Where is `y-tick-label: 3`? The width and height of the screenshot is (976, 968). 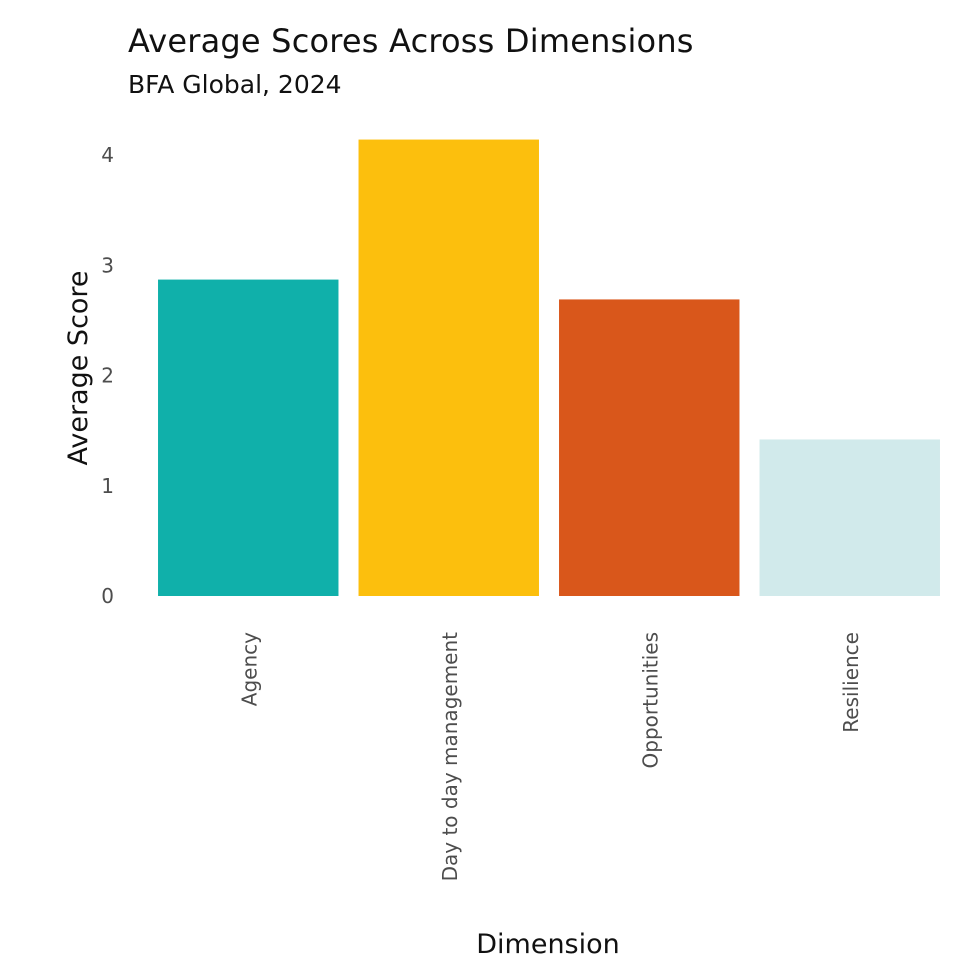 y-tick-label: 3 is located at coordinates (107, 265).